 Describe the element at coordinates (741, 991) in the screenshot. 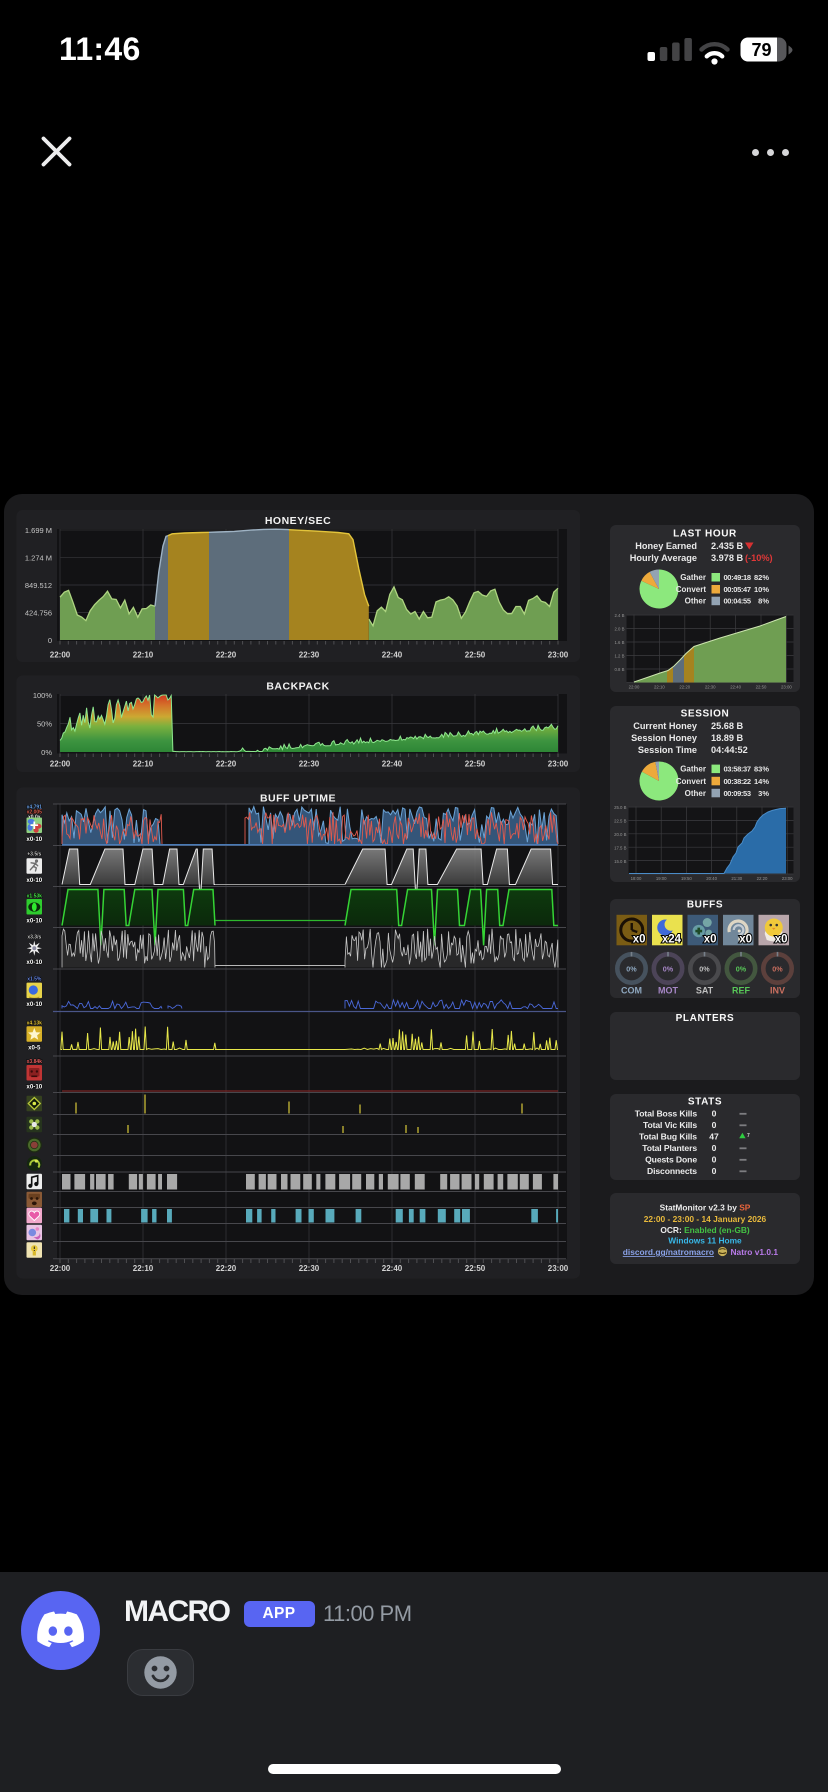

I see `svg-text: REF` at that location.